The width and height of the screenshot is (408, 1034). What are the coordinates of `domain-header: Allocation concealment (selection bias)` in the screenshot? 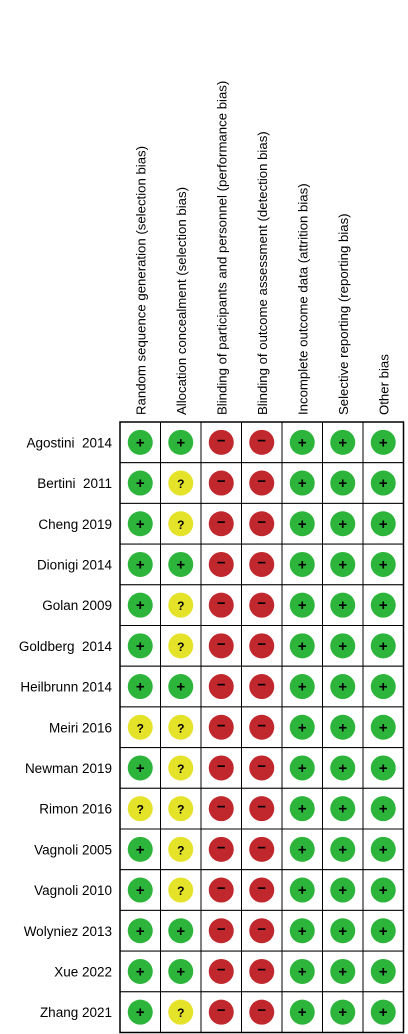 It's located at (181, 301).